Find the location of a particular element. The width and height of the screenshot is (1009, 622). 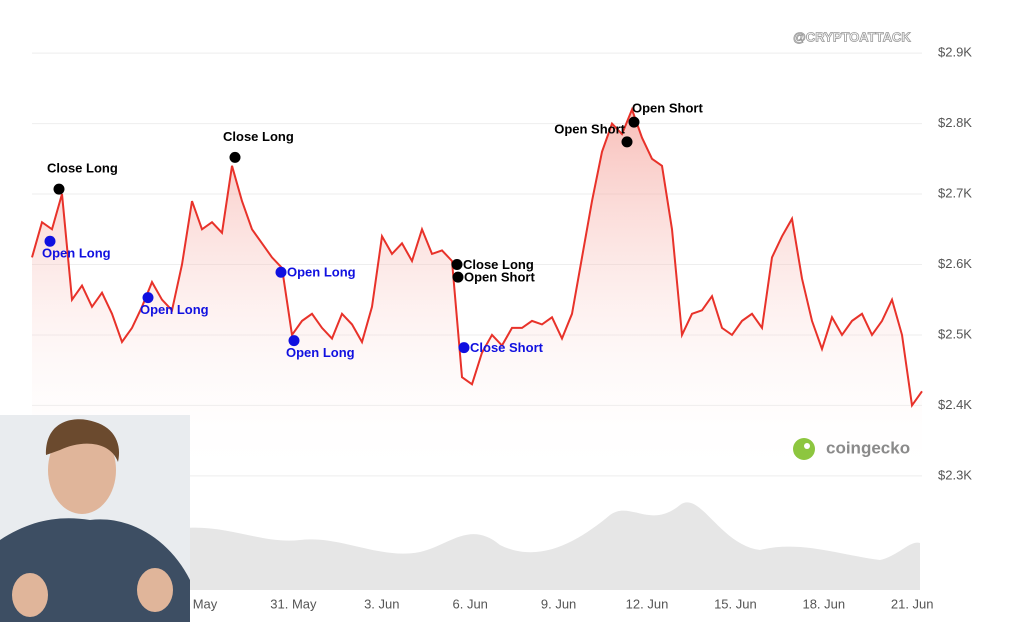

coingecko-logo is located at coordinates (804, 449).